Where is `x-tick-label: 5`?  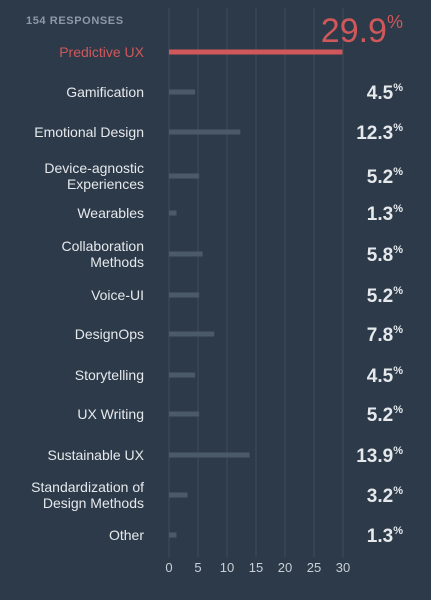 x-tick-label: 5 is located at coordinates (197, 567).